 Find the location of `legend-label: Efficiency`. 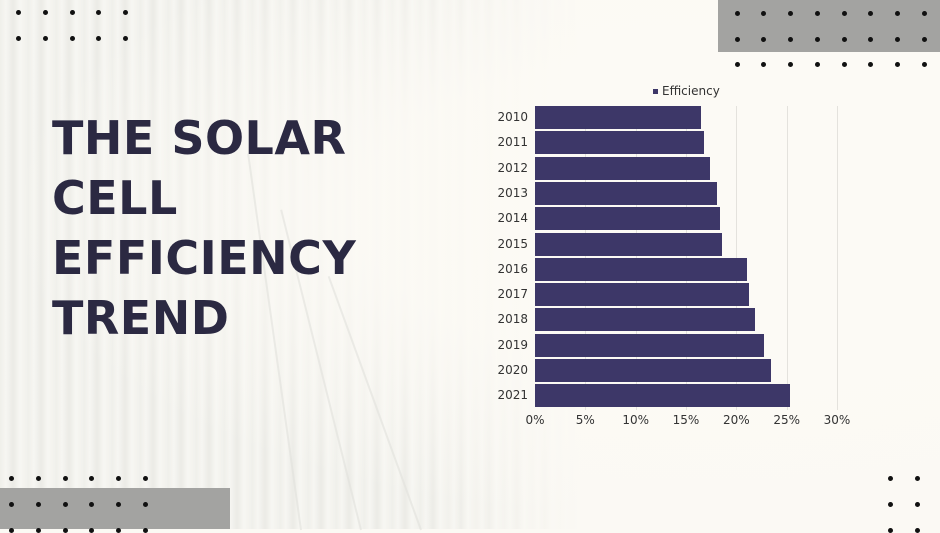

legend-label: Efficiency is located at coordinates (691, 91).